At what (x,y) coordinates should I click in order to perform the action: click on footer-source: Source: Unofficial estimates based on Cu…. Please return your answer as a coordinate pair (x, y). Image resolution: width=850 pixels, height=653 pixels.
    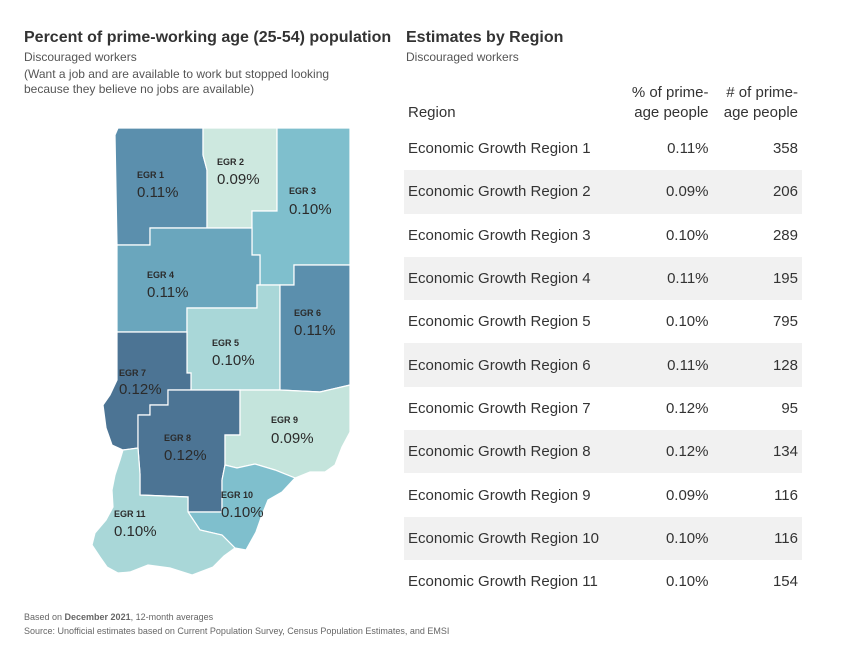
    Looking at the image, I should click on (237, 631).